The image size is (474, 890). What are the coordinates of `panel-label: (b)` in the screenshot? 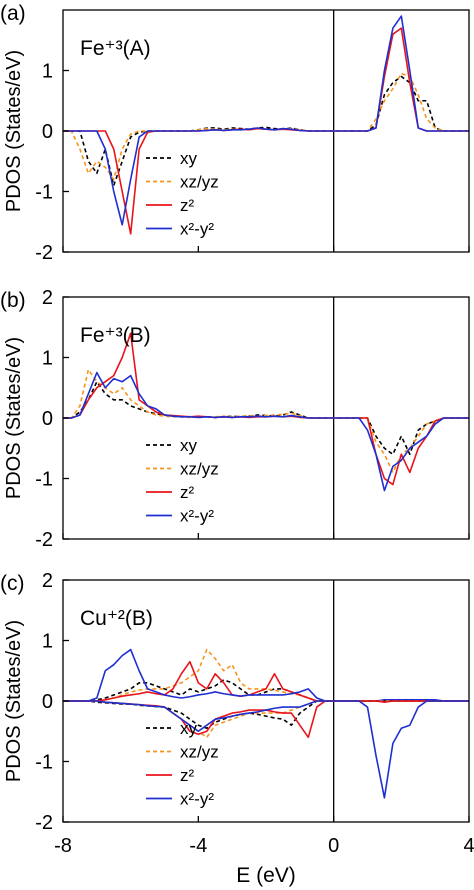 It's located at (13, 300).